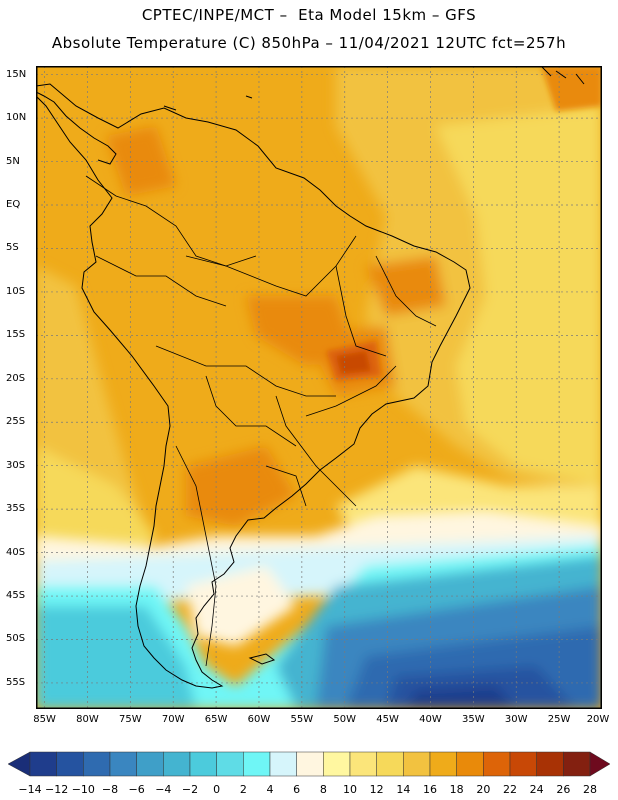 The image size is (618, 800). Describe the element at coordinates (16, 291) in the screenshot. I see `lat-label: 10S` at that location.